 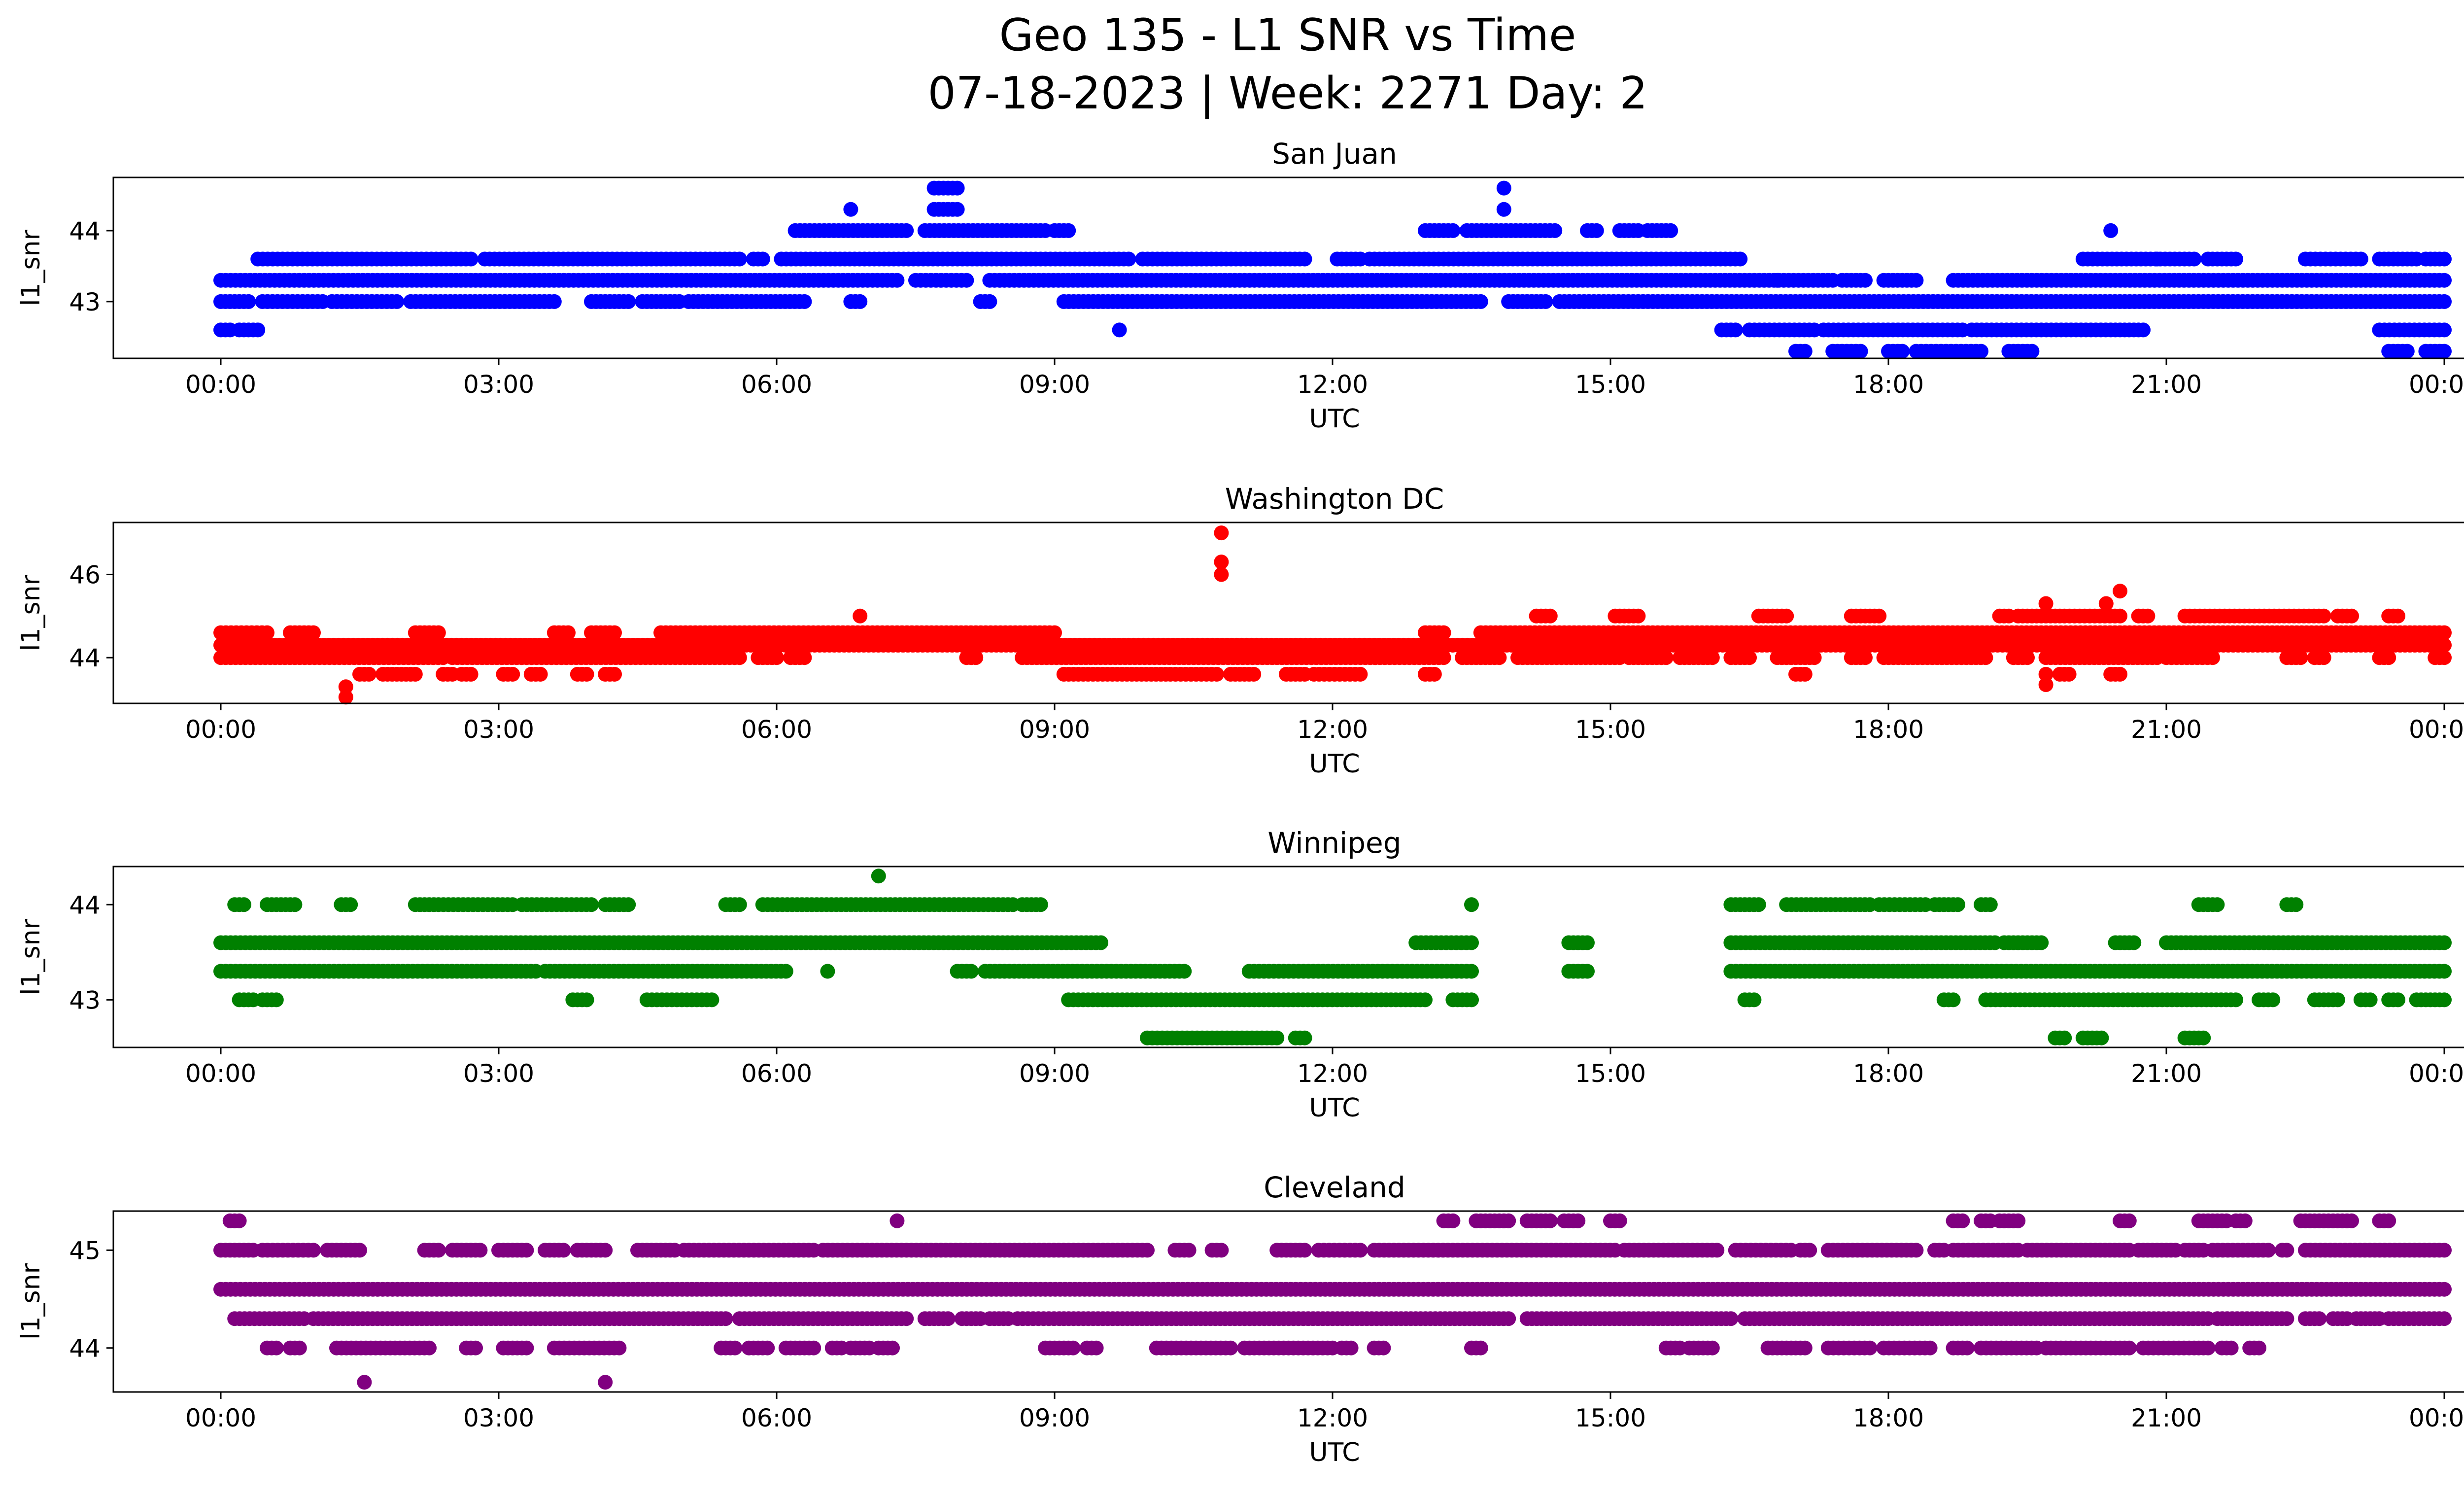 What do you see at coordinates (85, 574) in the screenshot?
I see `y-tick-label: 46` at bounding box center [85, 574].